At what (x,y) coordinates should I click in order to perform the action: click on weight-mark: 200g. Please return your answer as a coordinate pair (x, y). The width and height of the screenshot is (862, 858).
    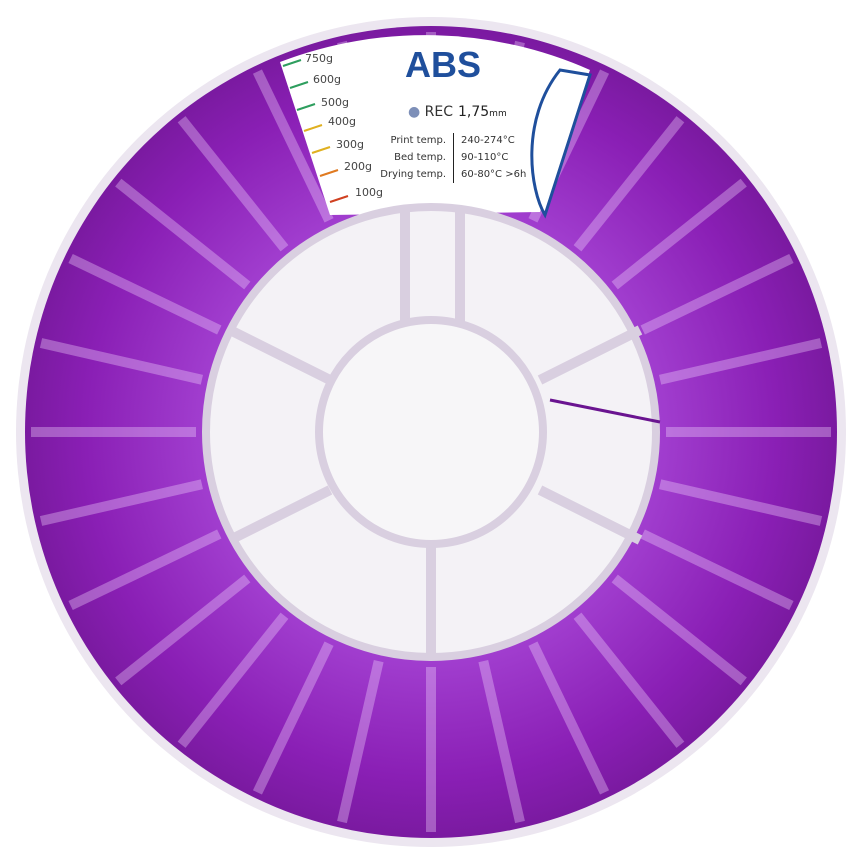
    Looking at the image, I should click on (358, 166).